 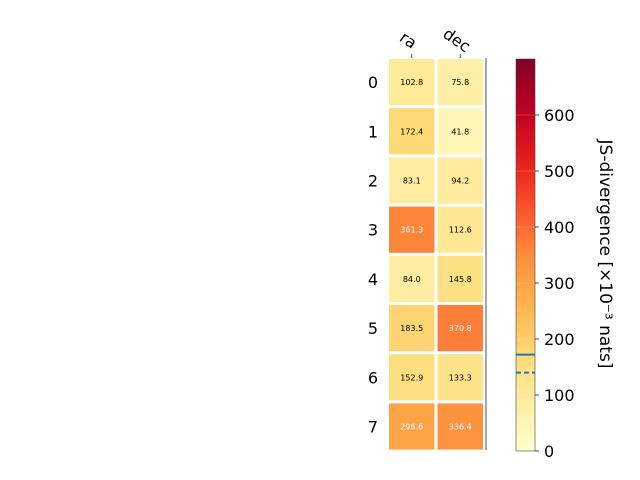 I want to click on row-labels: 0 1 2 3 4 5 6 7, so click(x=373, y=254).